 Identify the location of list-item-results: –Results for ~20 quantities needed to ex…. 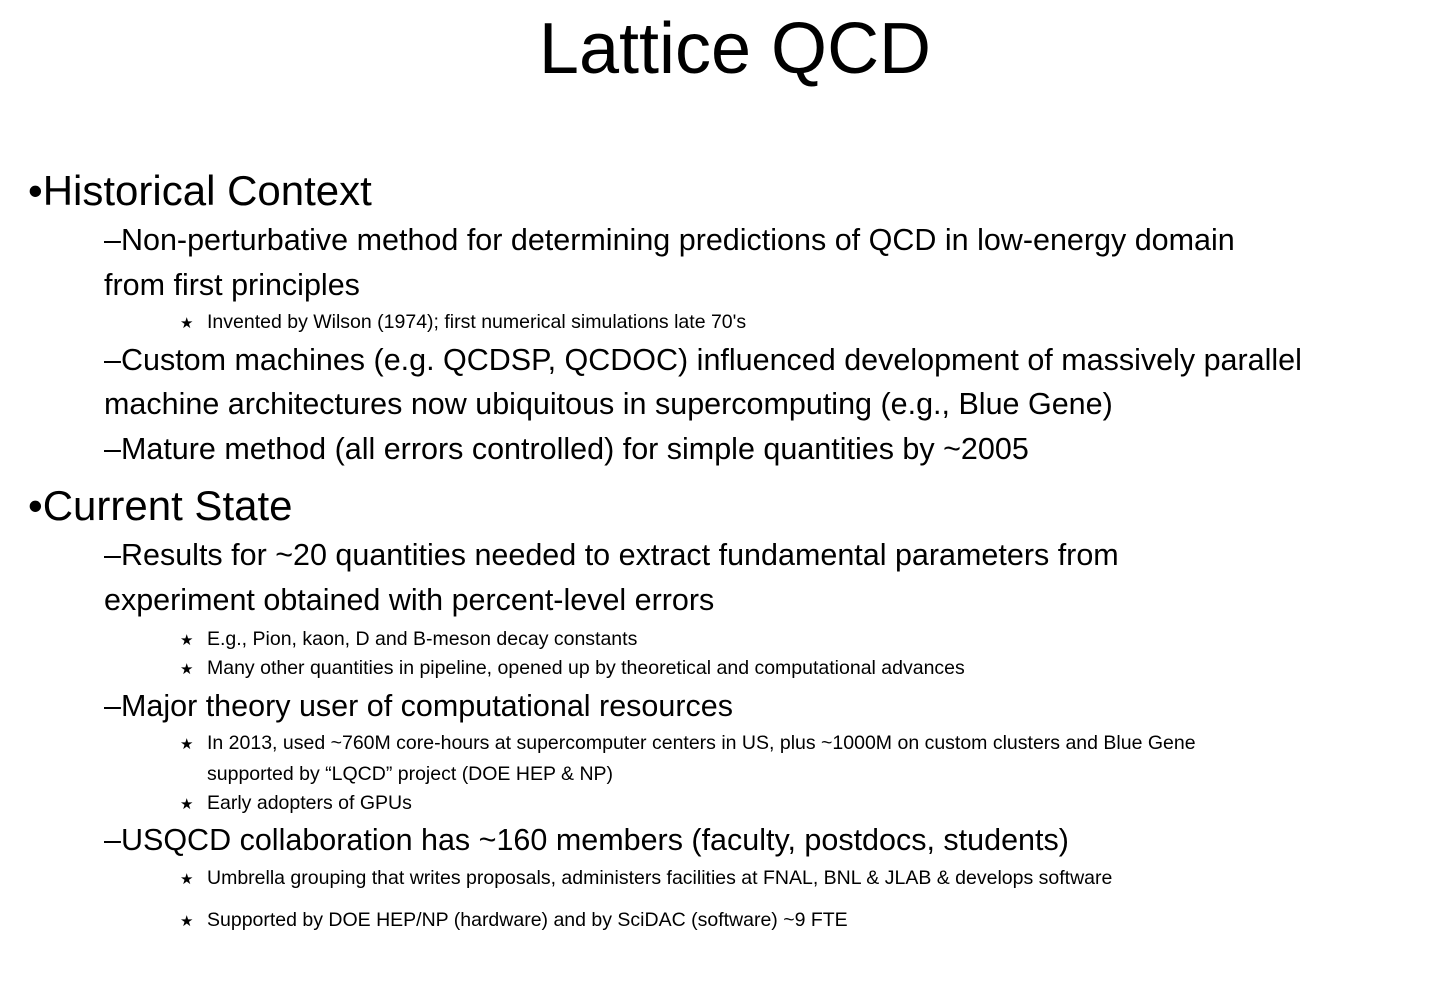
(611, 555).